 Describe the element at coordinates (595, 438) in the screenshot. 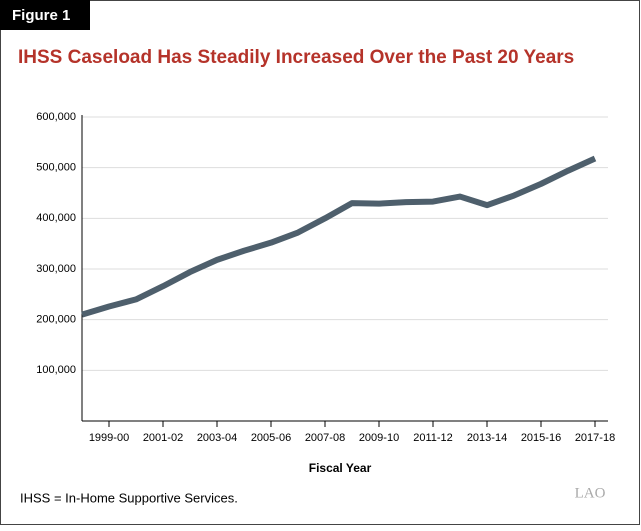

I see `x-tick-label: 2017-18` at that location.